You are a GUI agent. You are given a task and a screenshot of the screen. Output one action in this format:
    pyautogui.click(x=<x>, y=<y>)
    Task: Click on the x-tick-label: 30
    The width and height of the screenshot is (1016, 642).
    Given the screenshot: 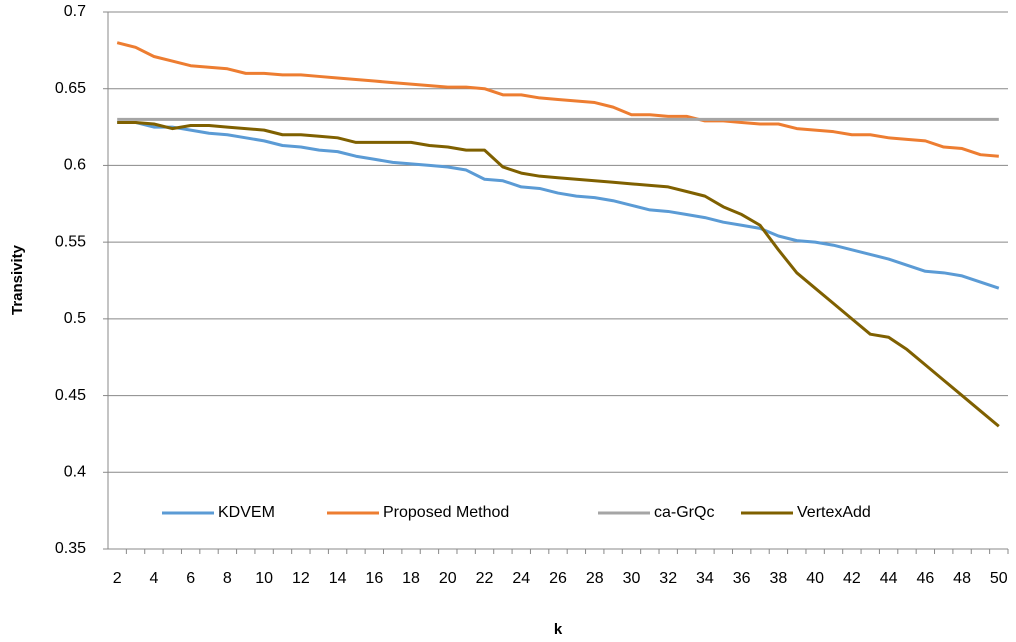 What is the action you would take?
    pyautogui.click(x=632, y=578)
    